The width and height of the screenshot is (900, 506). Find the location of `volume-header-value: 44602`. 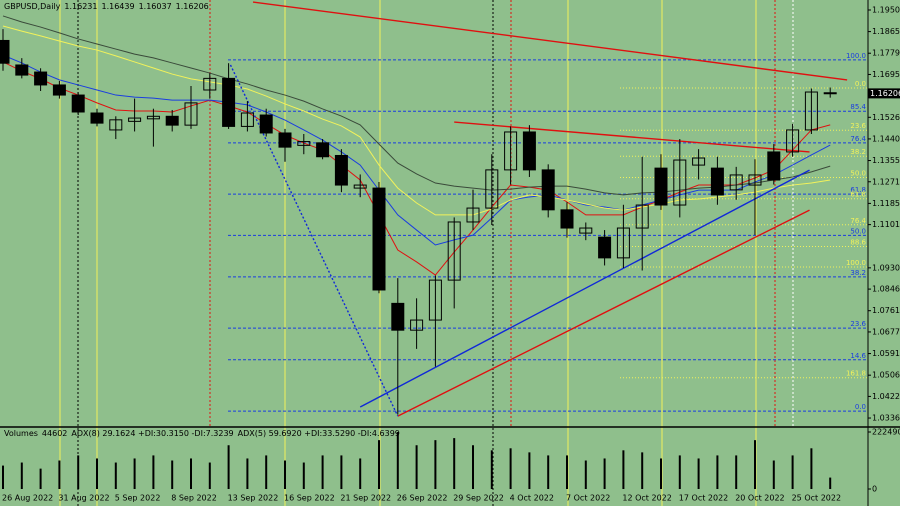

volume-header-value: 44602 is located at coordinates (54, 433).